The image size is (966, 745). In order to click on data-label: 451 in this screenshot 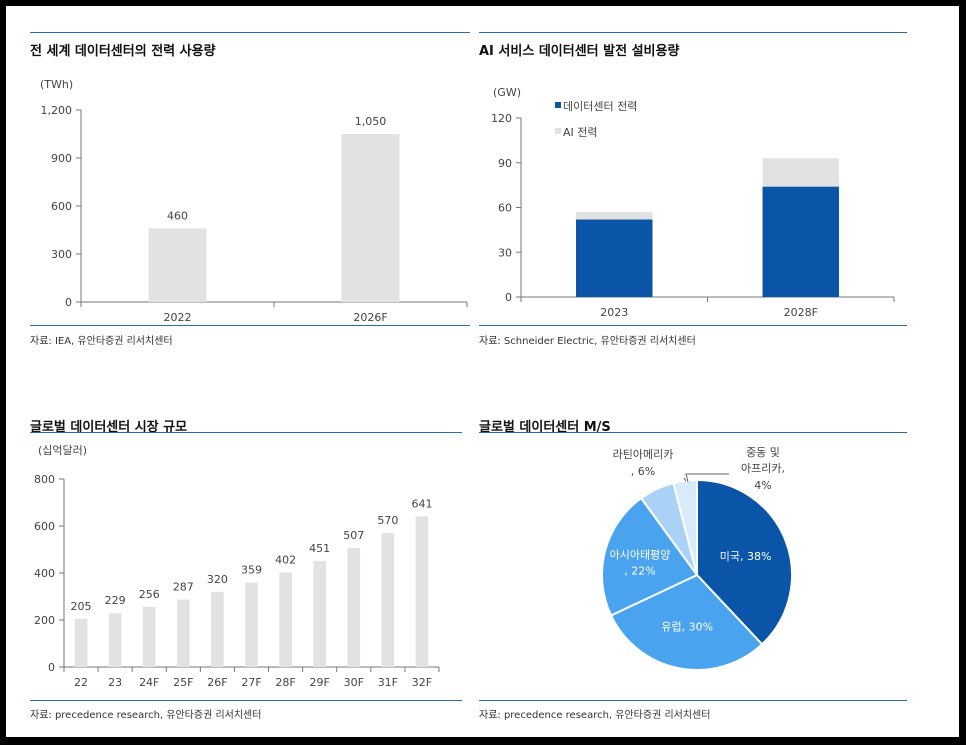, I will do `click(319, 548)`.